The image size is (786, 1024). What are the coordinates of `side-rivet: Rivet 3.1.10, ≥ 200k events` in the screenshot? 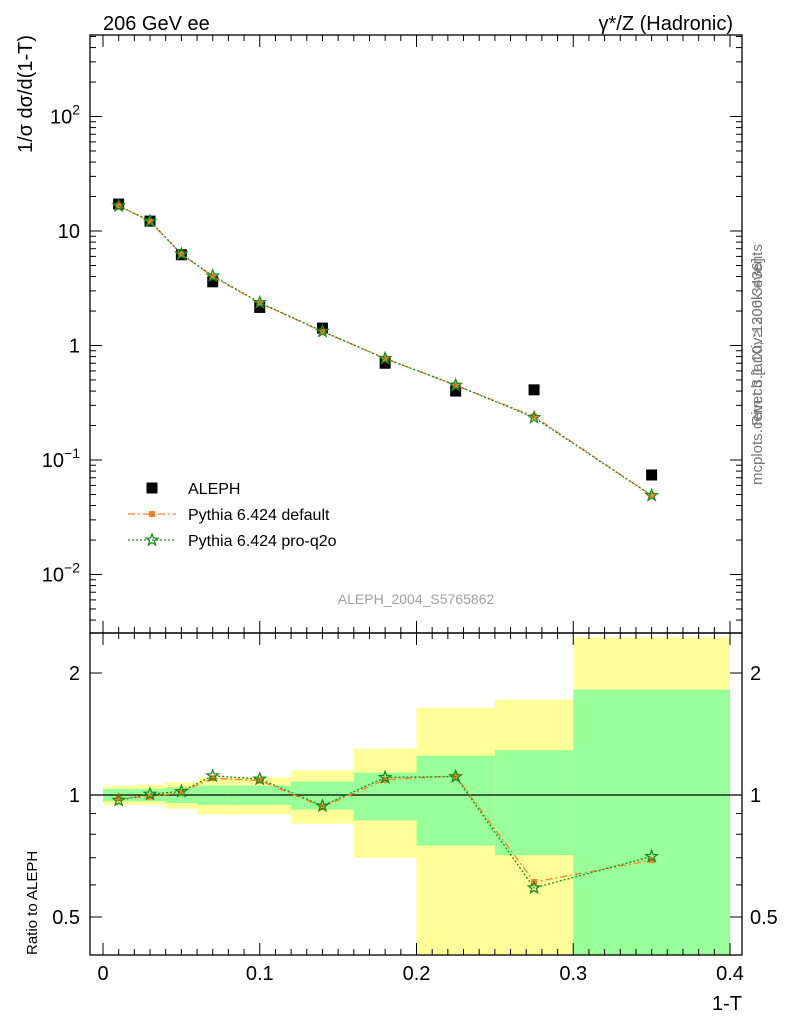 It's located at (757, 335).